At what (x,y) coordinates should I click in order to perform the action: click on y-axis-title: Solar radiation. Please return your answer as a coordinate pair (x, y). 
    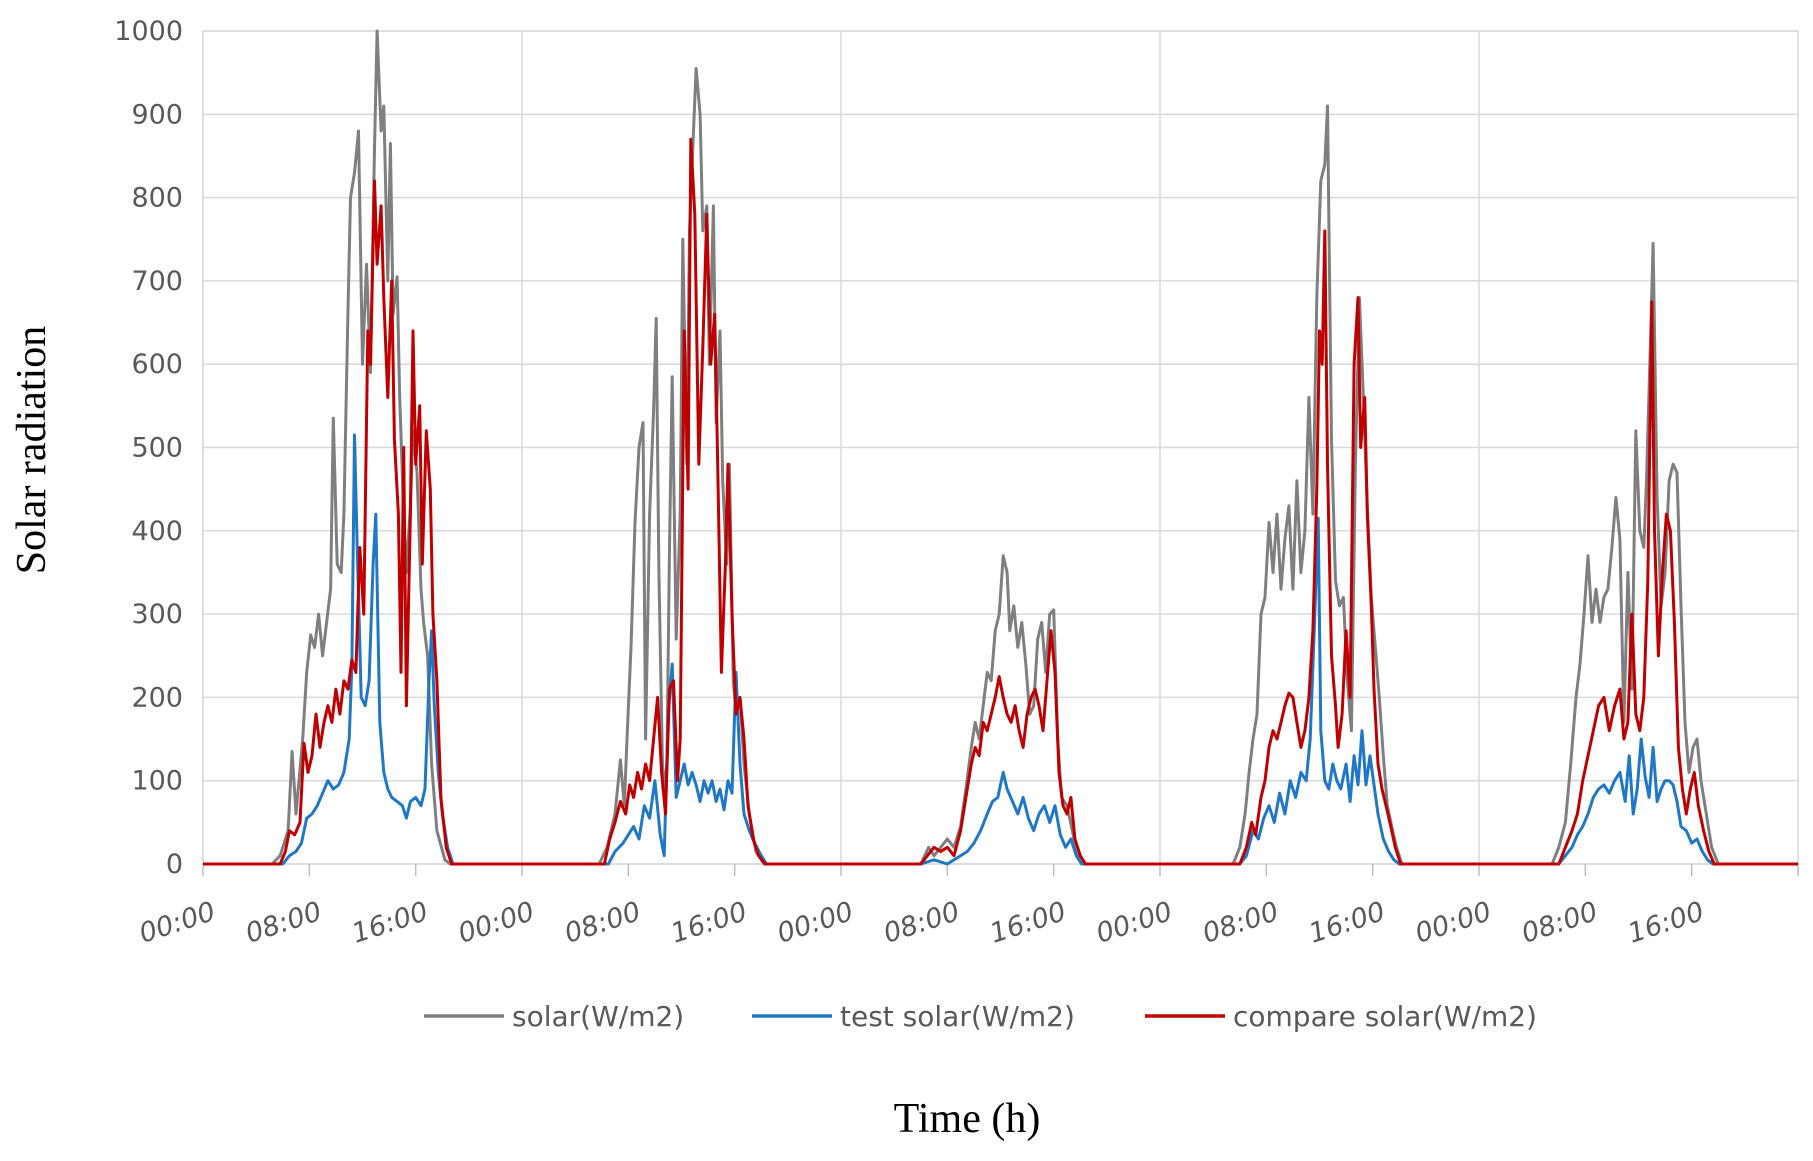
    Looking at the image, I should click on (32, 450).